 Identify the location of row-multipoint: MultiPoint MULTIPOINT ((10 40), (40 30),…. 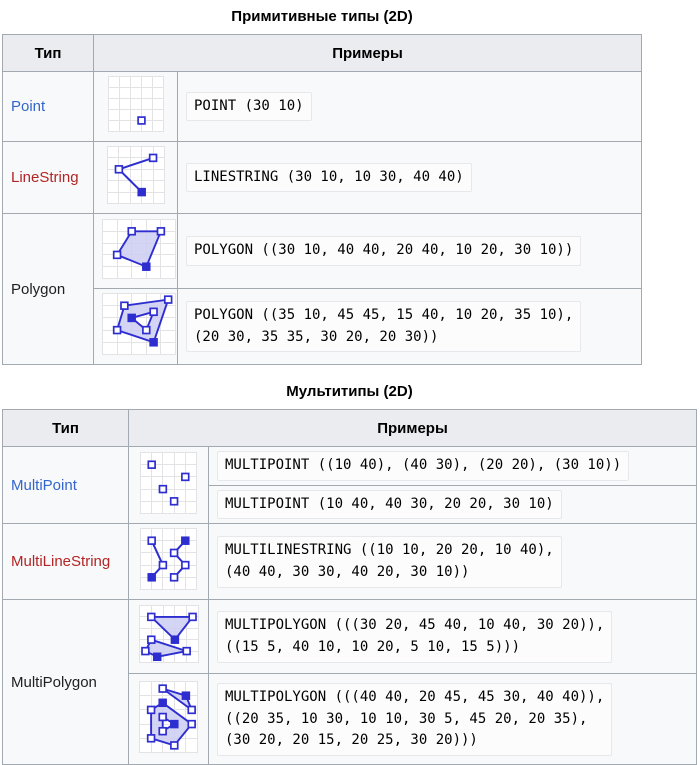
(349, 485).